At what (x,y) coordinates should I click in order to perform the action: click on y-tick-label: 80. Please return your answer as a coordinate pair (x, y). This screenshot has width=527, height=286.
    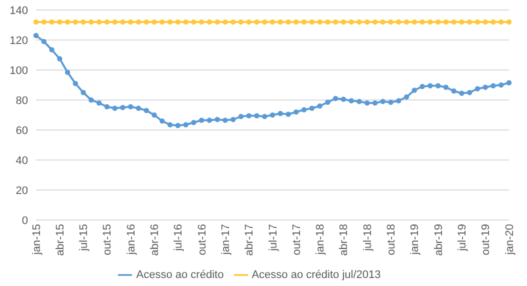
    Looking at the image, I should click on (22, 100).